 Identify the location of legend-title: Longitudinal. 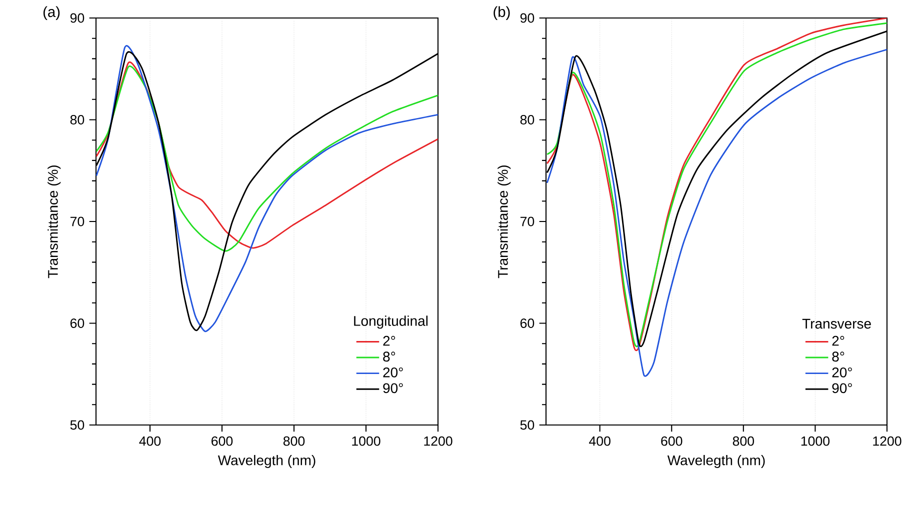
(391, 322).